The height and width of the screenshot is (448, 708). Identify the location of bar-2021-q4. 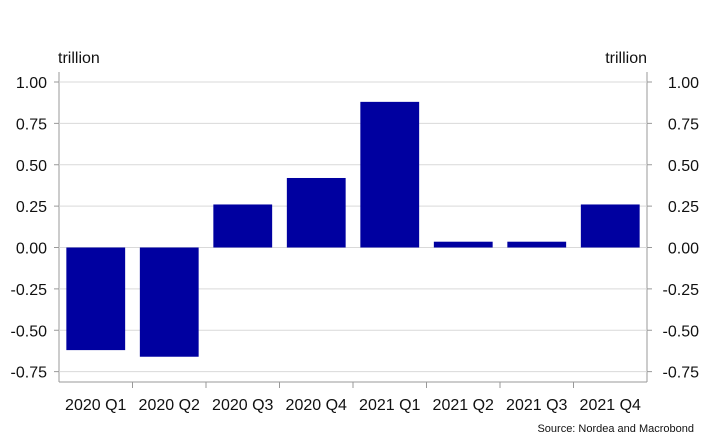
(610, 226).